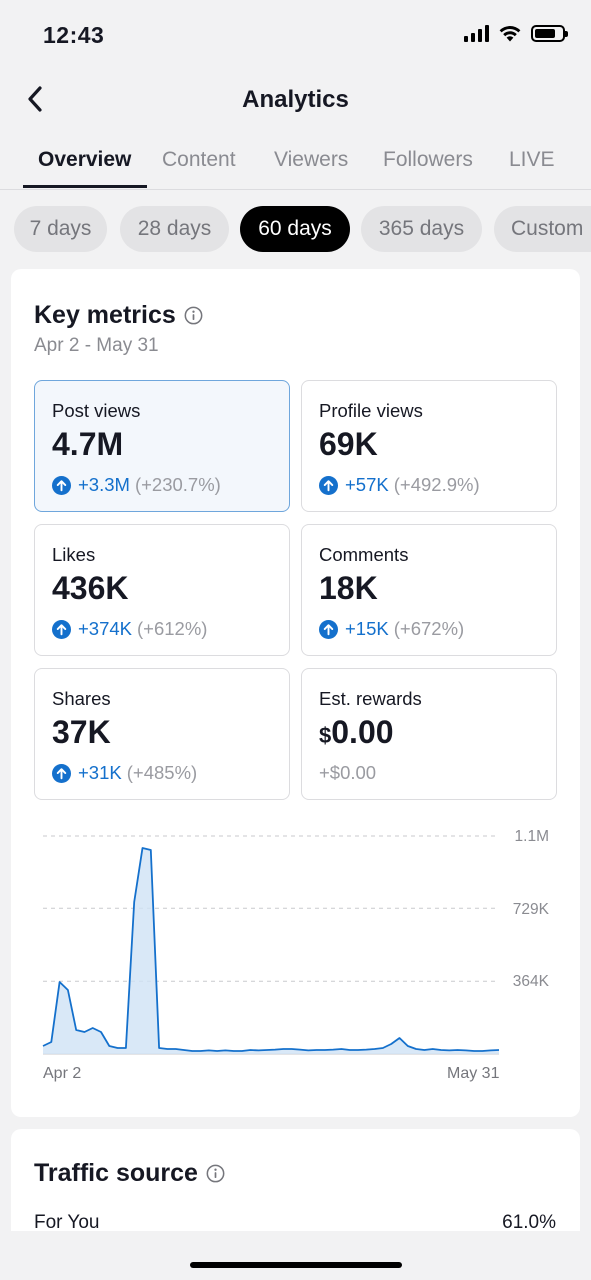 The image size is (591, 1280). I want to click on range-60-days: 60 days, so click(295, 229).